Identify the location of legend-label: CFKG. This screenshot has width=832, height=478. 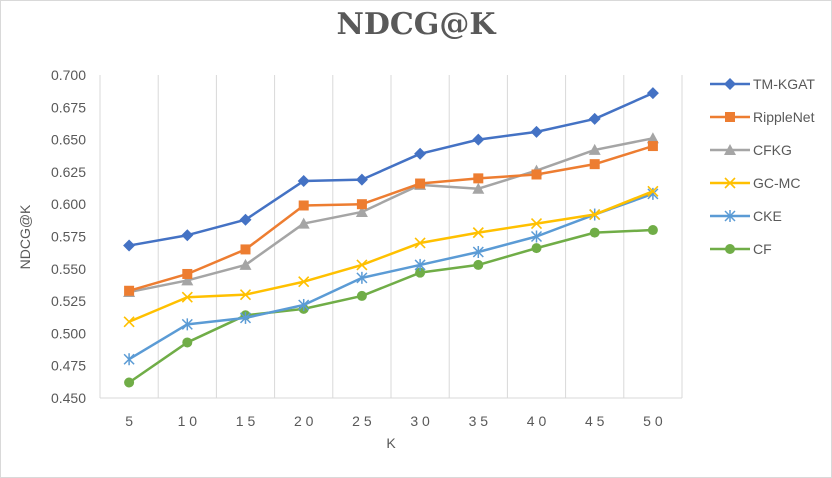
(772, 150).